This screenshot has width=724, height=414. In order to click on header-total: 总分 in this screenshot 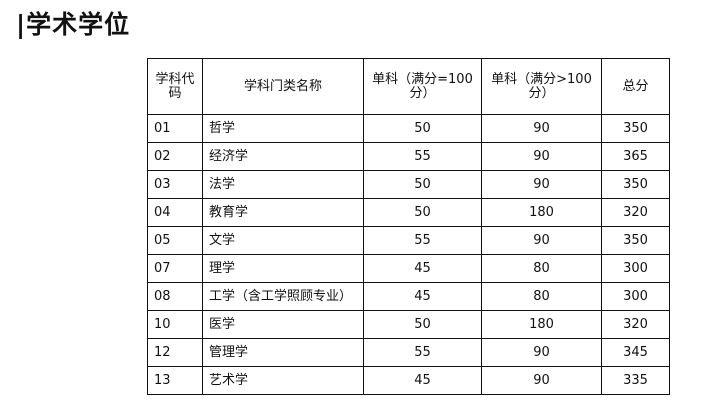, I will do `click(635, 86)`.